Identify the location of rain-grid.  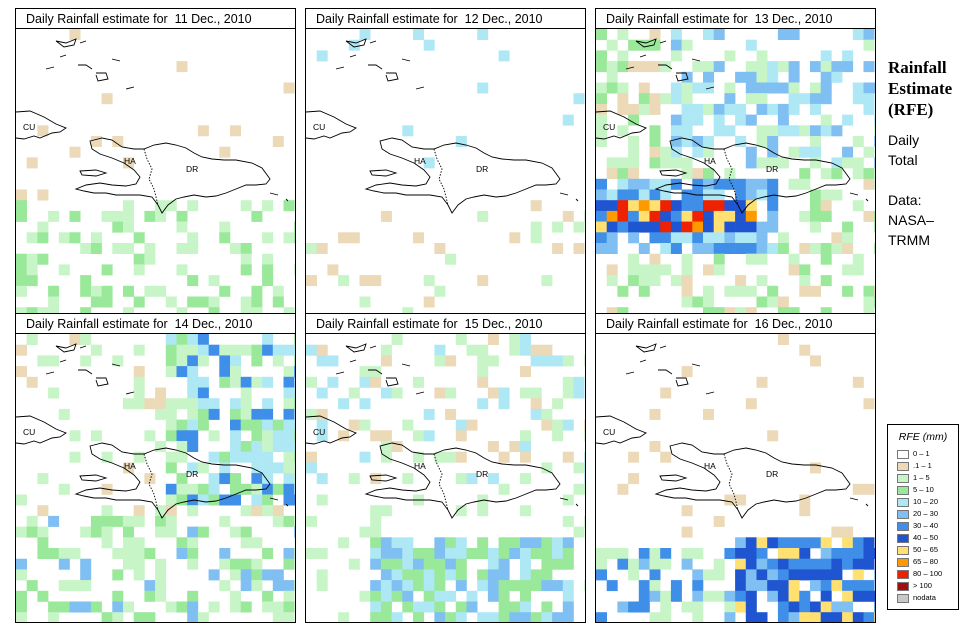
(445, 173).